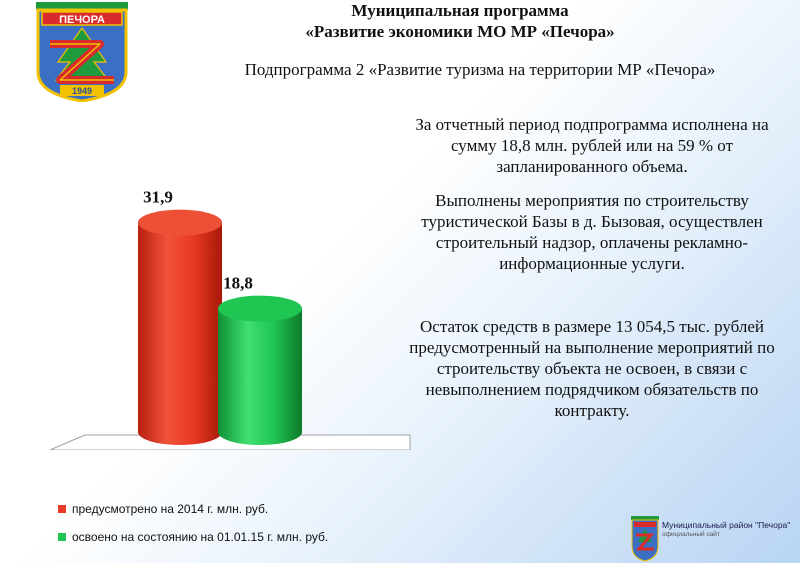  What do you see at coordinates (180, 222) in the screenshot?
I see `bar-top-planned` at bounding box center [180, 222].